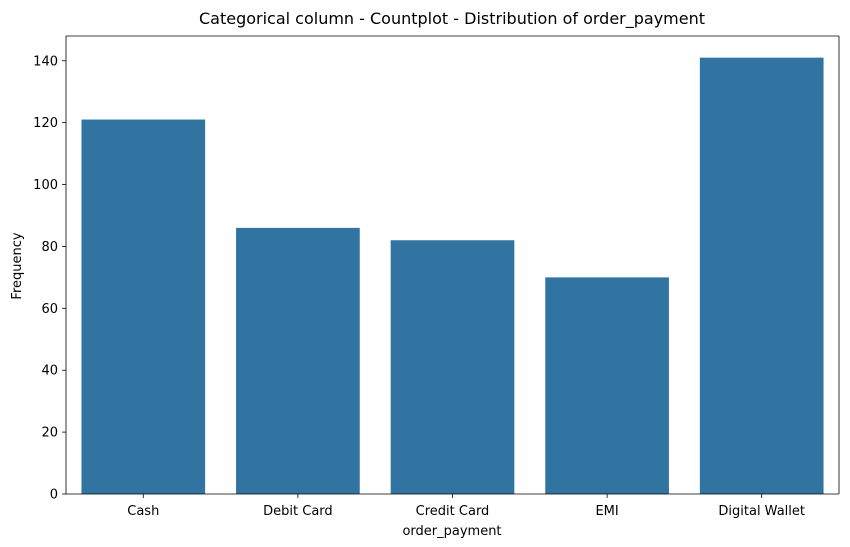 Image resolution: width=850 pixels, height=547 pixels. Describe the element at coordinates (143, 511) in the screenshot. I see `x-tick-label: Cash` at that location.